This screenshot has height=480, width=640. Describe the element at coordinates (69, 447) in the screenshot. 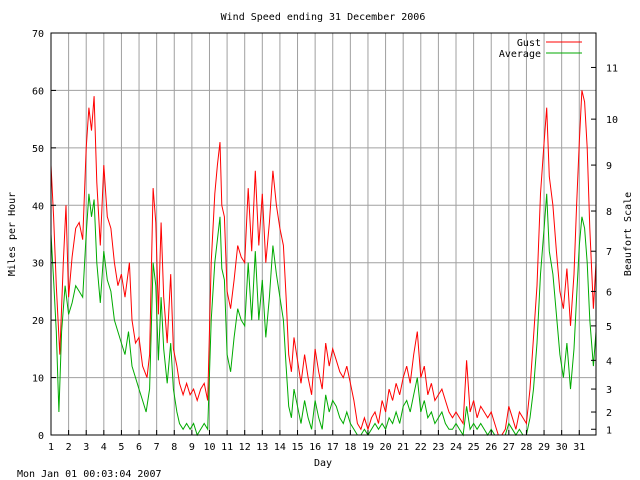

I see `x-tick-label: 2` at that location.